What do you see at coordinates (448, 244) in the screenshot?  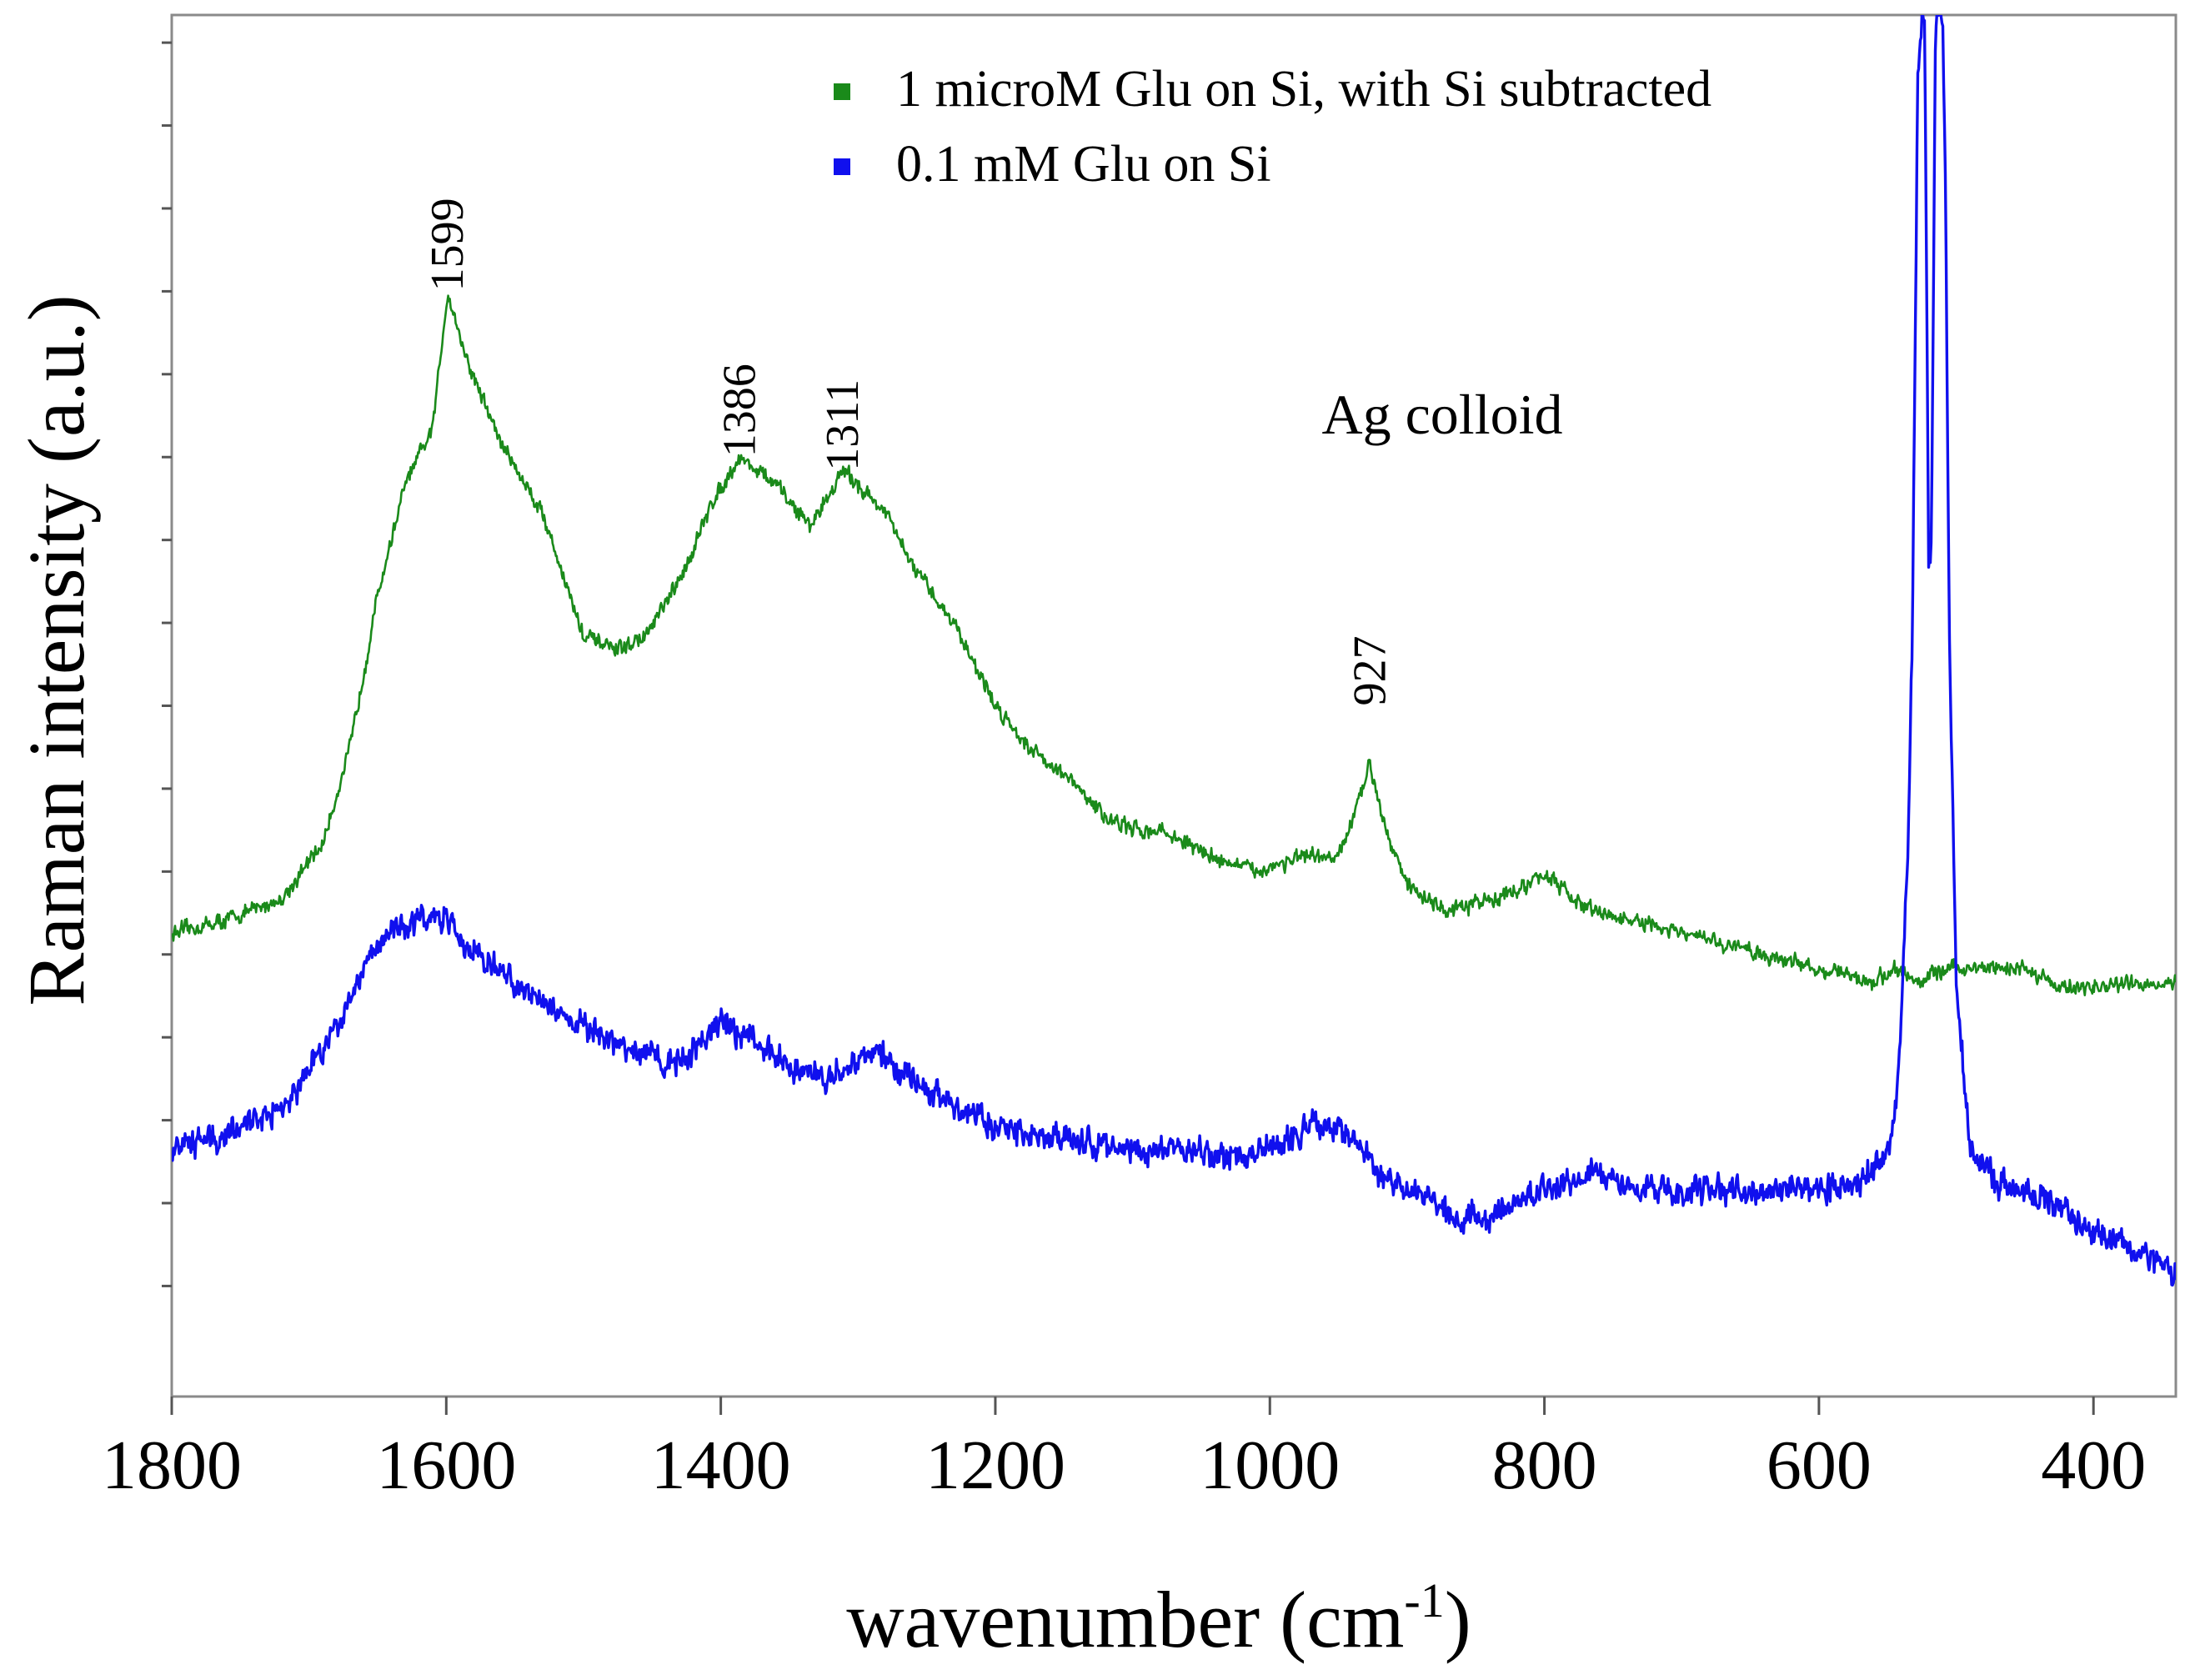 I see `peak-label: 1599` at bounding box center [448, 244].